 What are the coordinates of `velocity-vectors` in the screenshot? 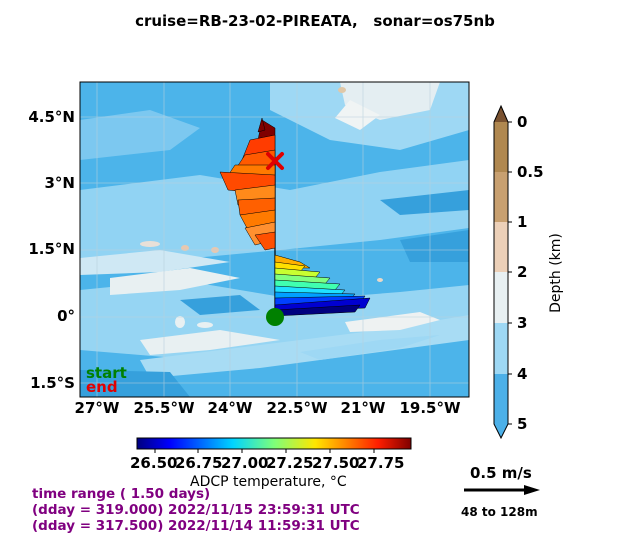 It's located at (295, 221).